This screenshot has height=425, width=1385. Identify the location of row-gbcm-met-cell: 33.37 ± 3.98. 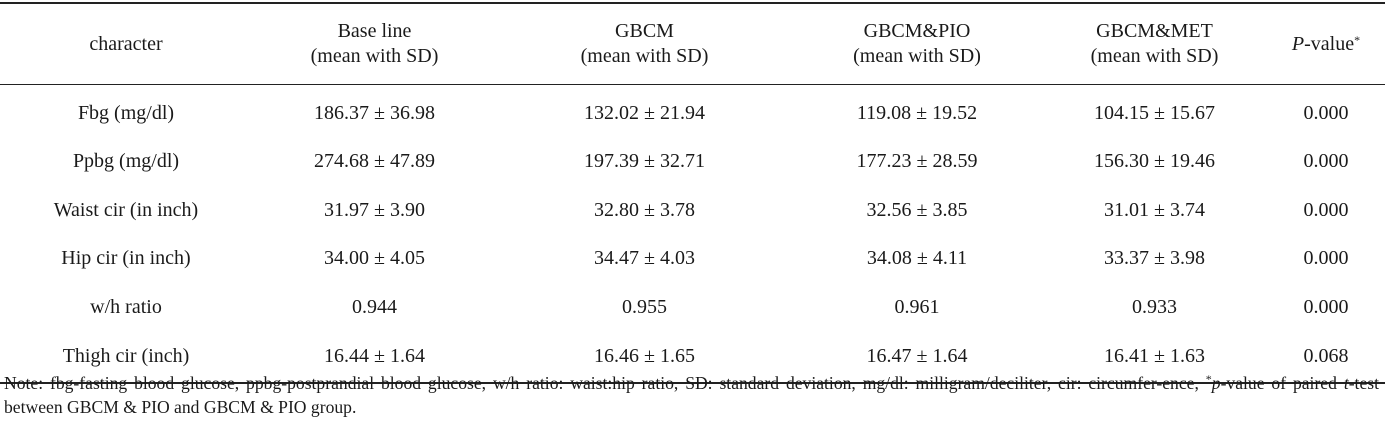
(1154, 258).